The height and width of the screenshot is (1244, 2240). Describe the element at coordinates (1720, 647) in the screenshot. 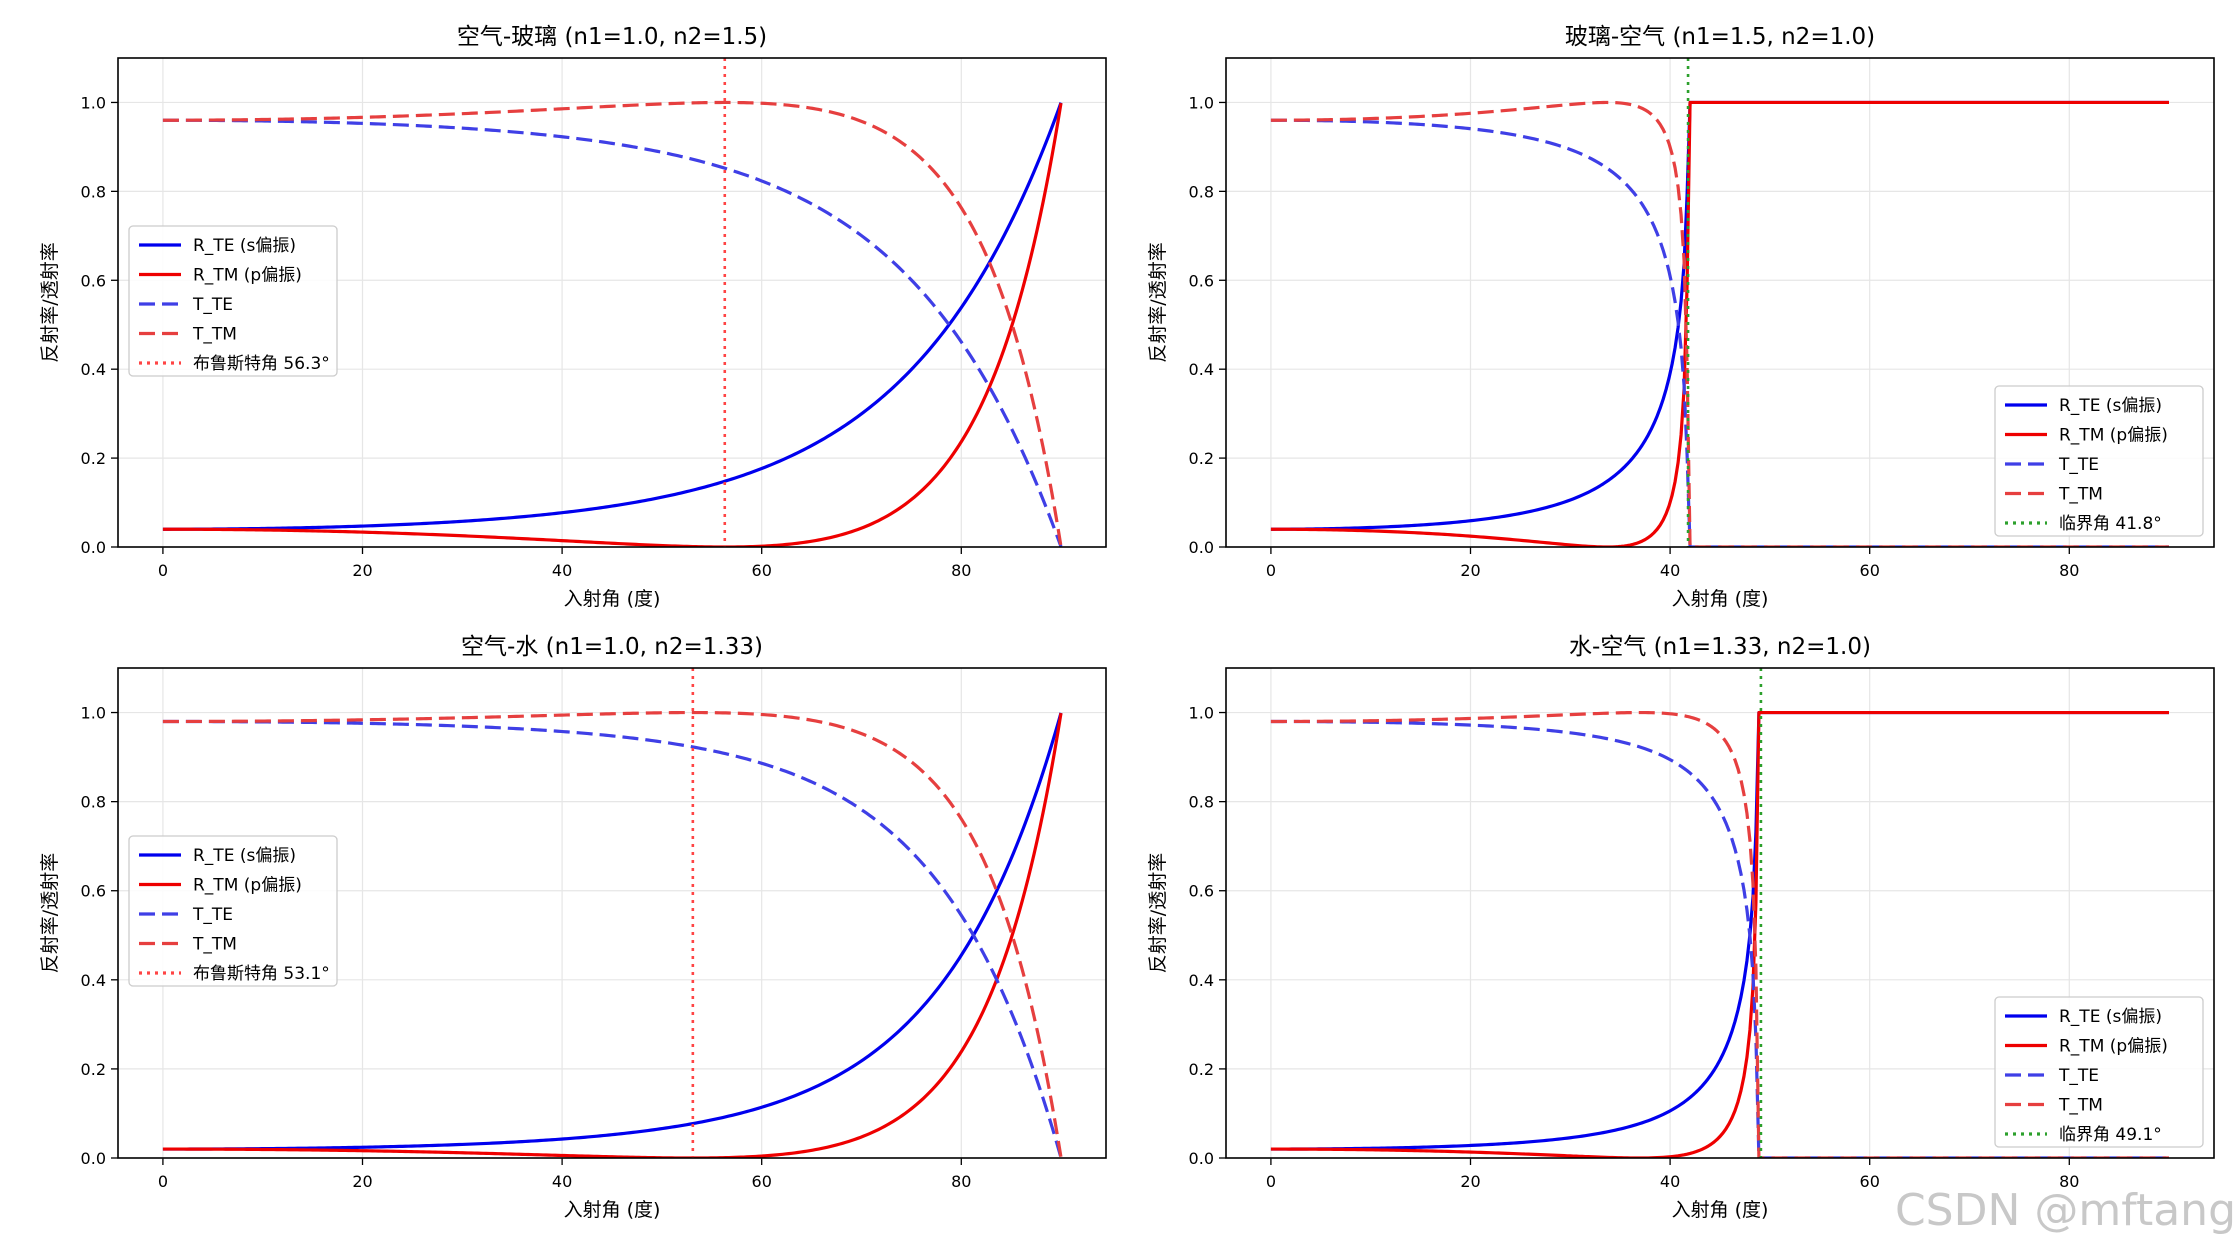

I see `chart-title: 水-空气 (n1=1.33, n2=1.0)` at that location.